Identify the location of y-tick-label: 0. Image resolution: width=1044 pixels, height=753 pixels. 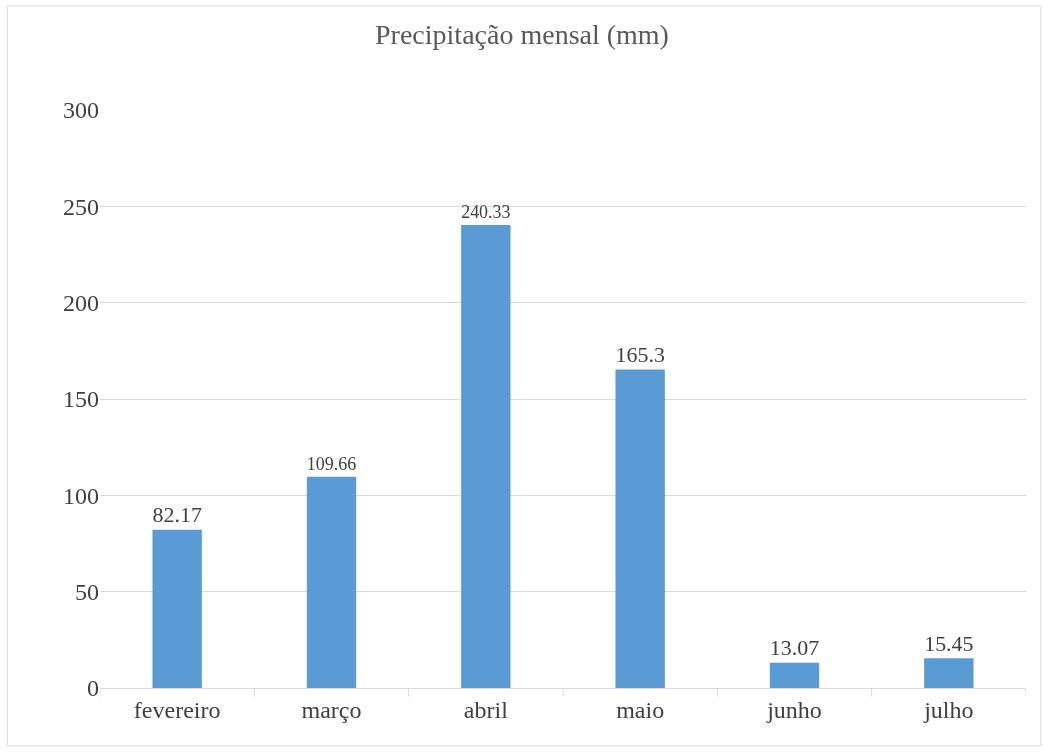
(93, 688).